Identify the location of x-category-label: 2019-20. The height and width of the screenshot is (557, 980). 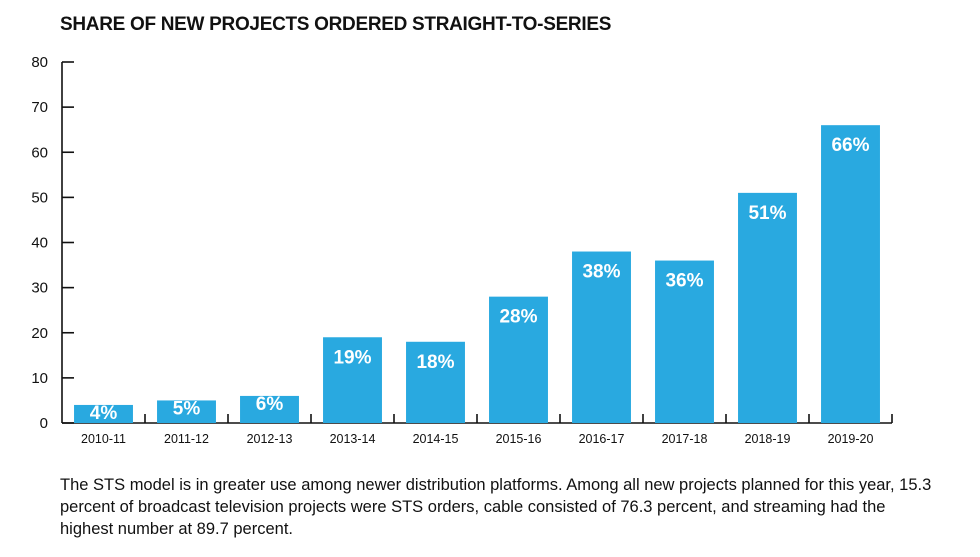
(851, 439).